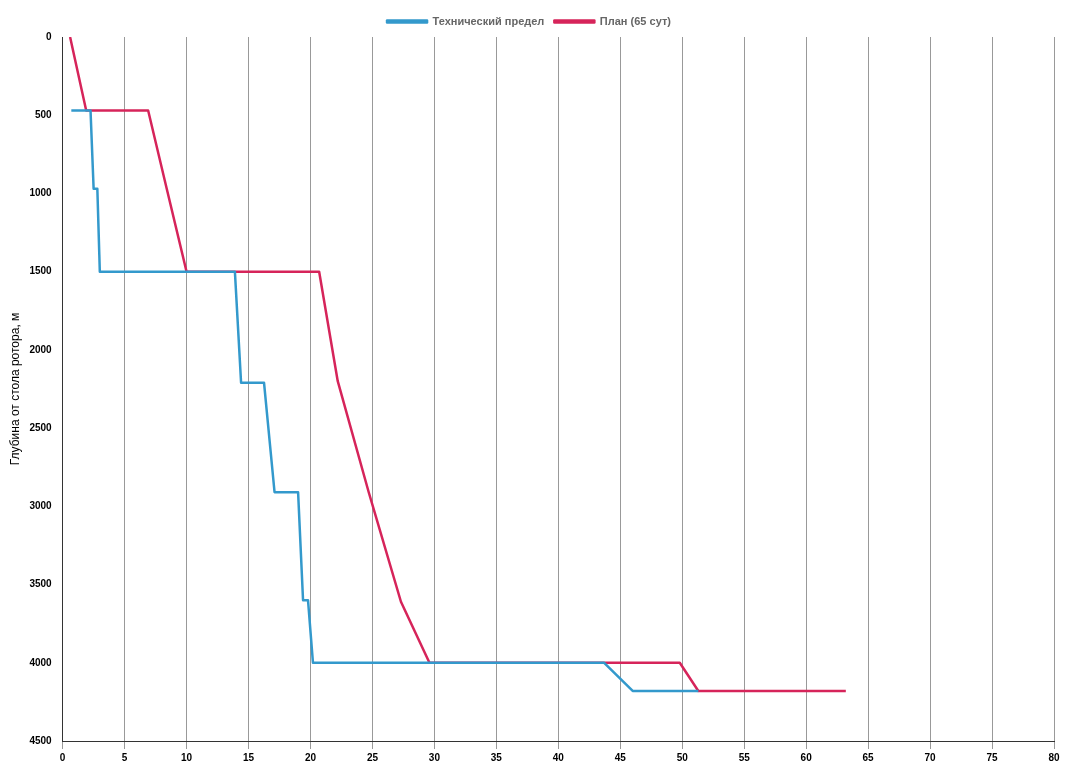  Describe the element at coordinates (434, 757) in the screenshot. I see `x-tick-label: 30` at that location.